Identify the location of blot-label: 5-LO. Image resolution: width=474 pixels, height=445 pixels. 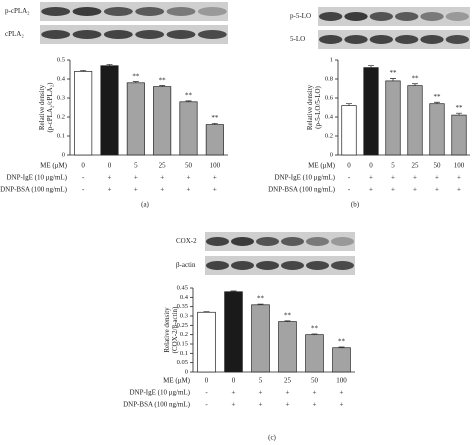
(297, 39).